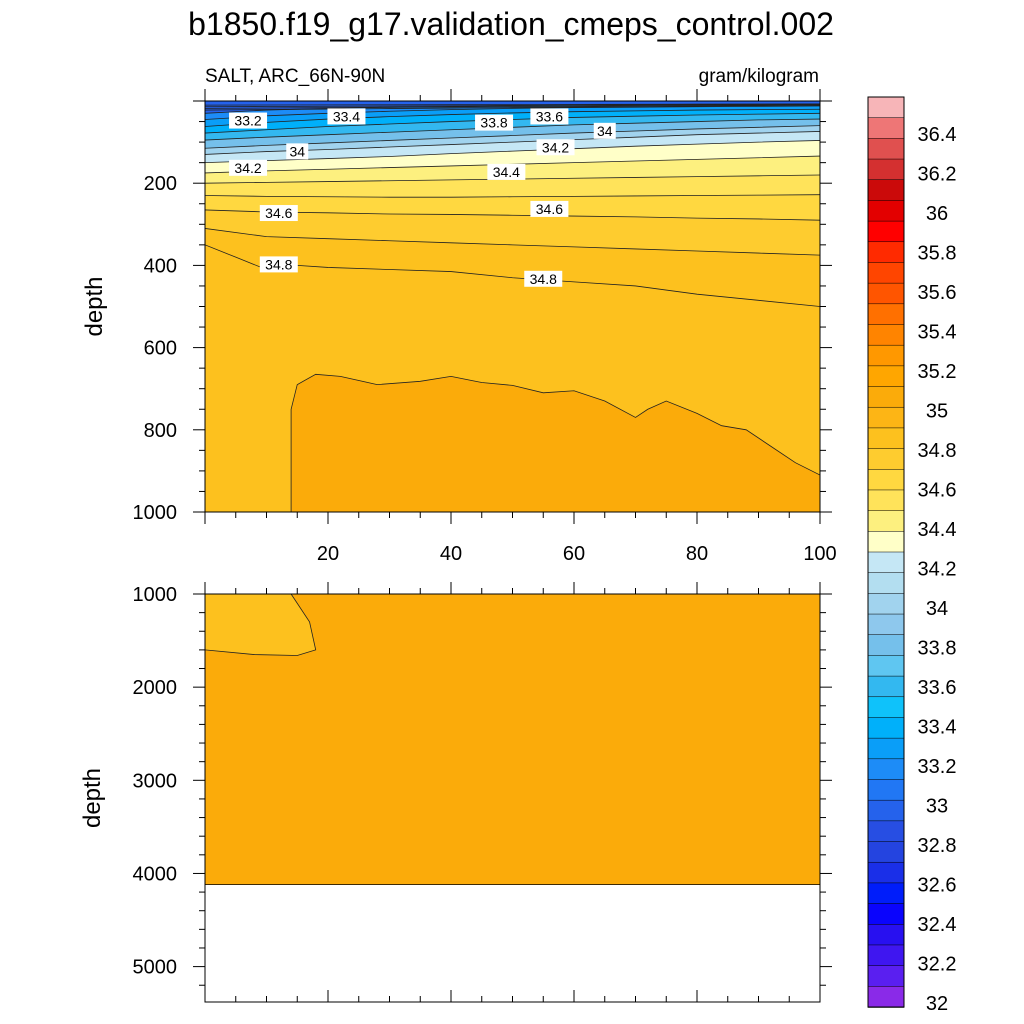 This screenshot has width=1024, height=1024. What do you see at coordinates (937, 293) in the screenshot?
I see `colorbar-label: 35.6` at bounding box center [937, 293].